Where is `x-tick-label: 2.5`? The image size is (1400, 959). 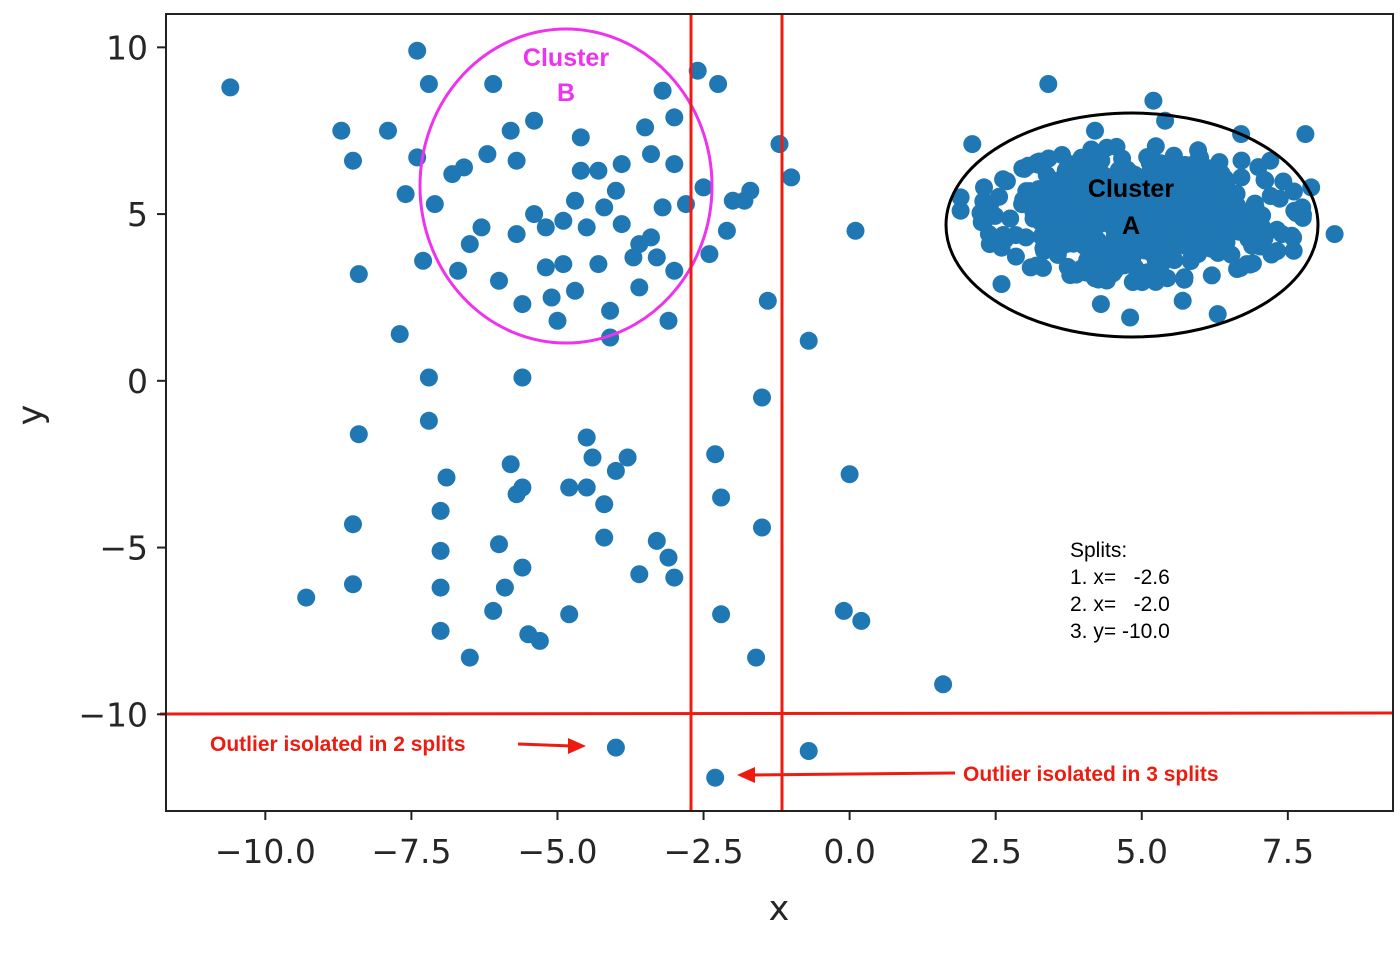 x-tick-label: 2.5 is located at coordinates (995, 851).